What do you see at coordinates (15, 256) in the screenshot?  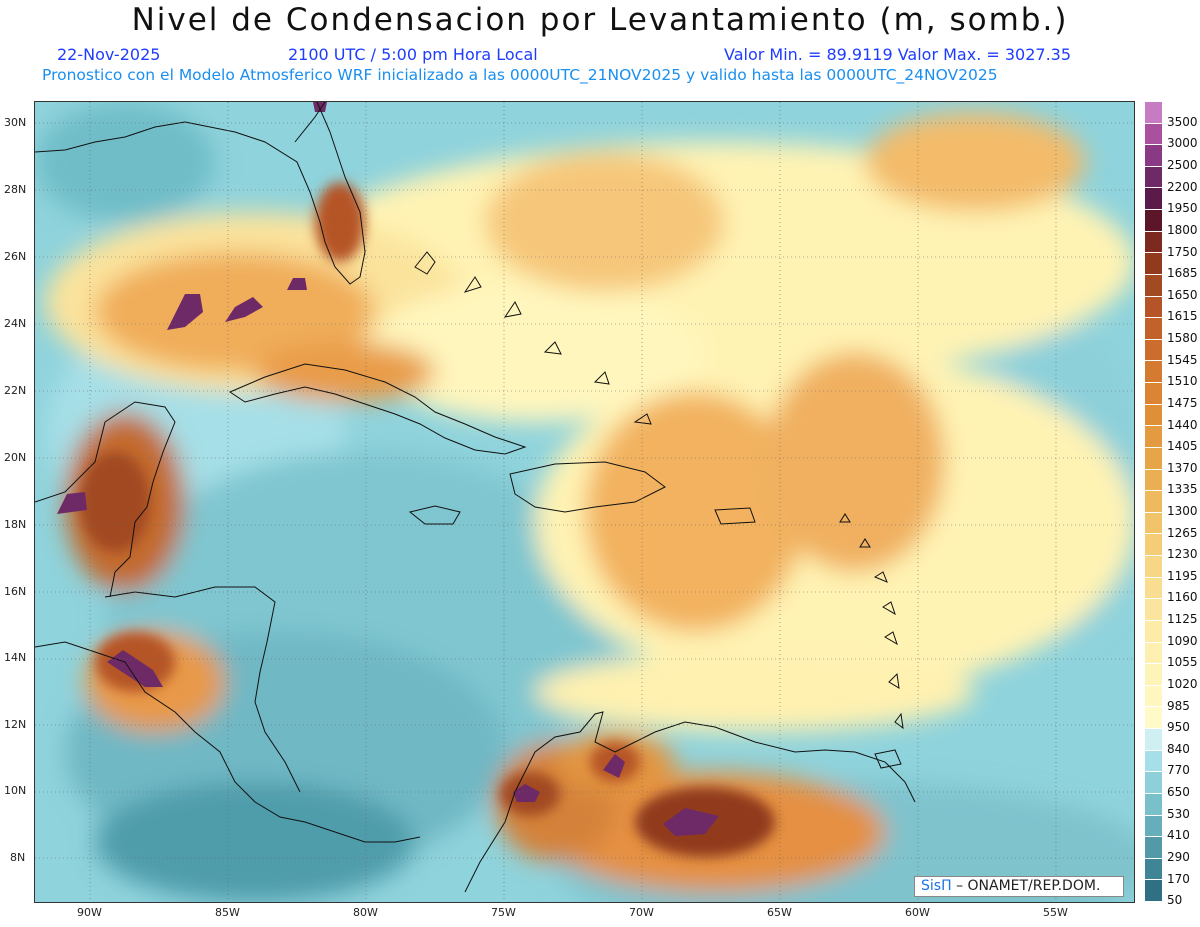 I see `lat-label-26n: 26N` at bounding box center [15, 256].